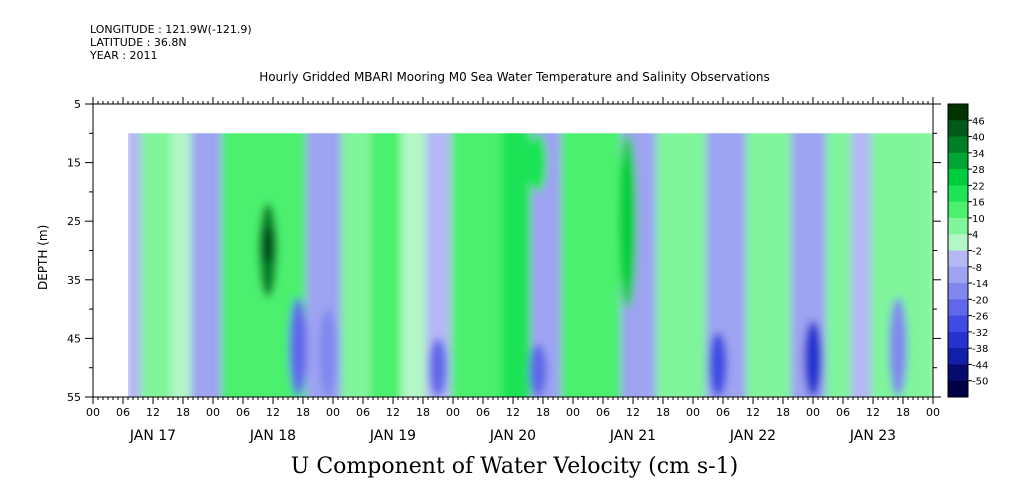 The image size is (1009, 504). What do you see at coordinates (512, 436) in the screenshot?
I see `x-day-label: JAN 20` at bounding box center [512, 436].